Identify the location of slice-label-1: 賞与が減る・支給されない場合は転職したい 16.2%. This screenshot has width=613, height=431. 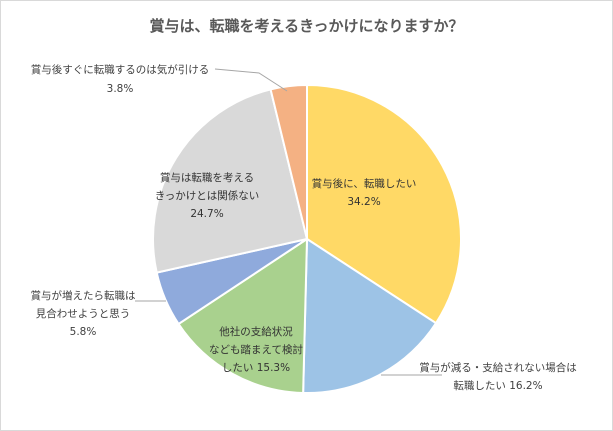
(498, 376).